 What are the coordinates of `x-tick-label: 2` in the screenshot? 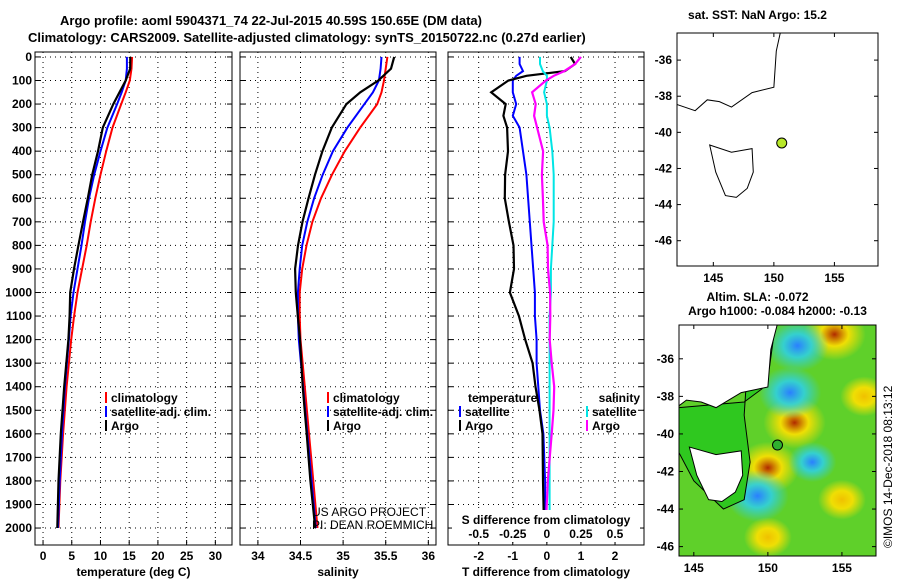 It's located at (615, 556).